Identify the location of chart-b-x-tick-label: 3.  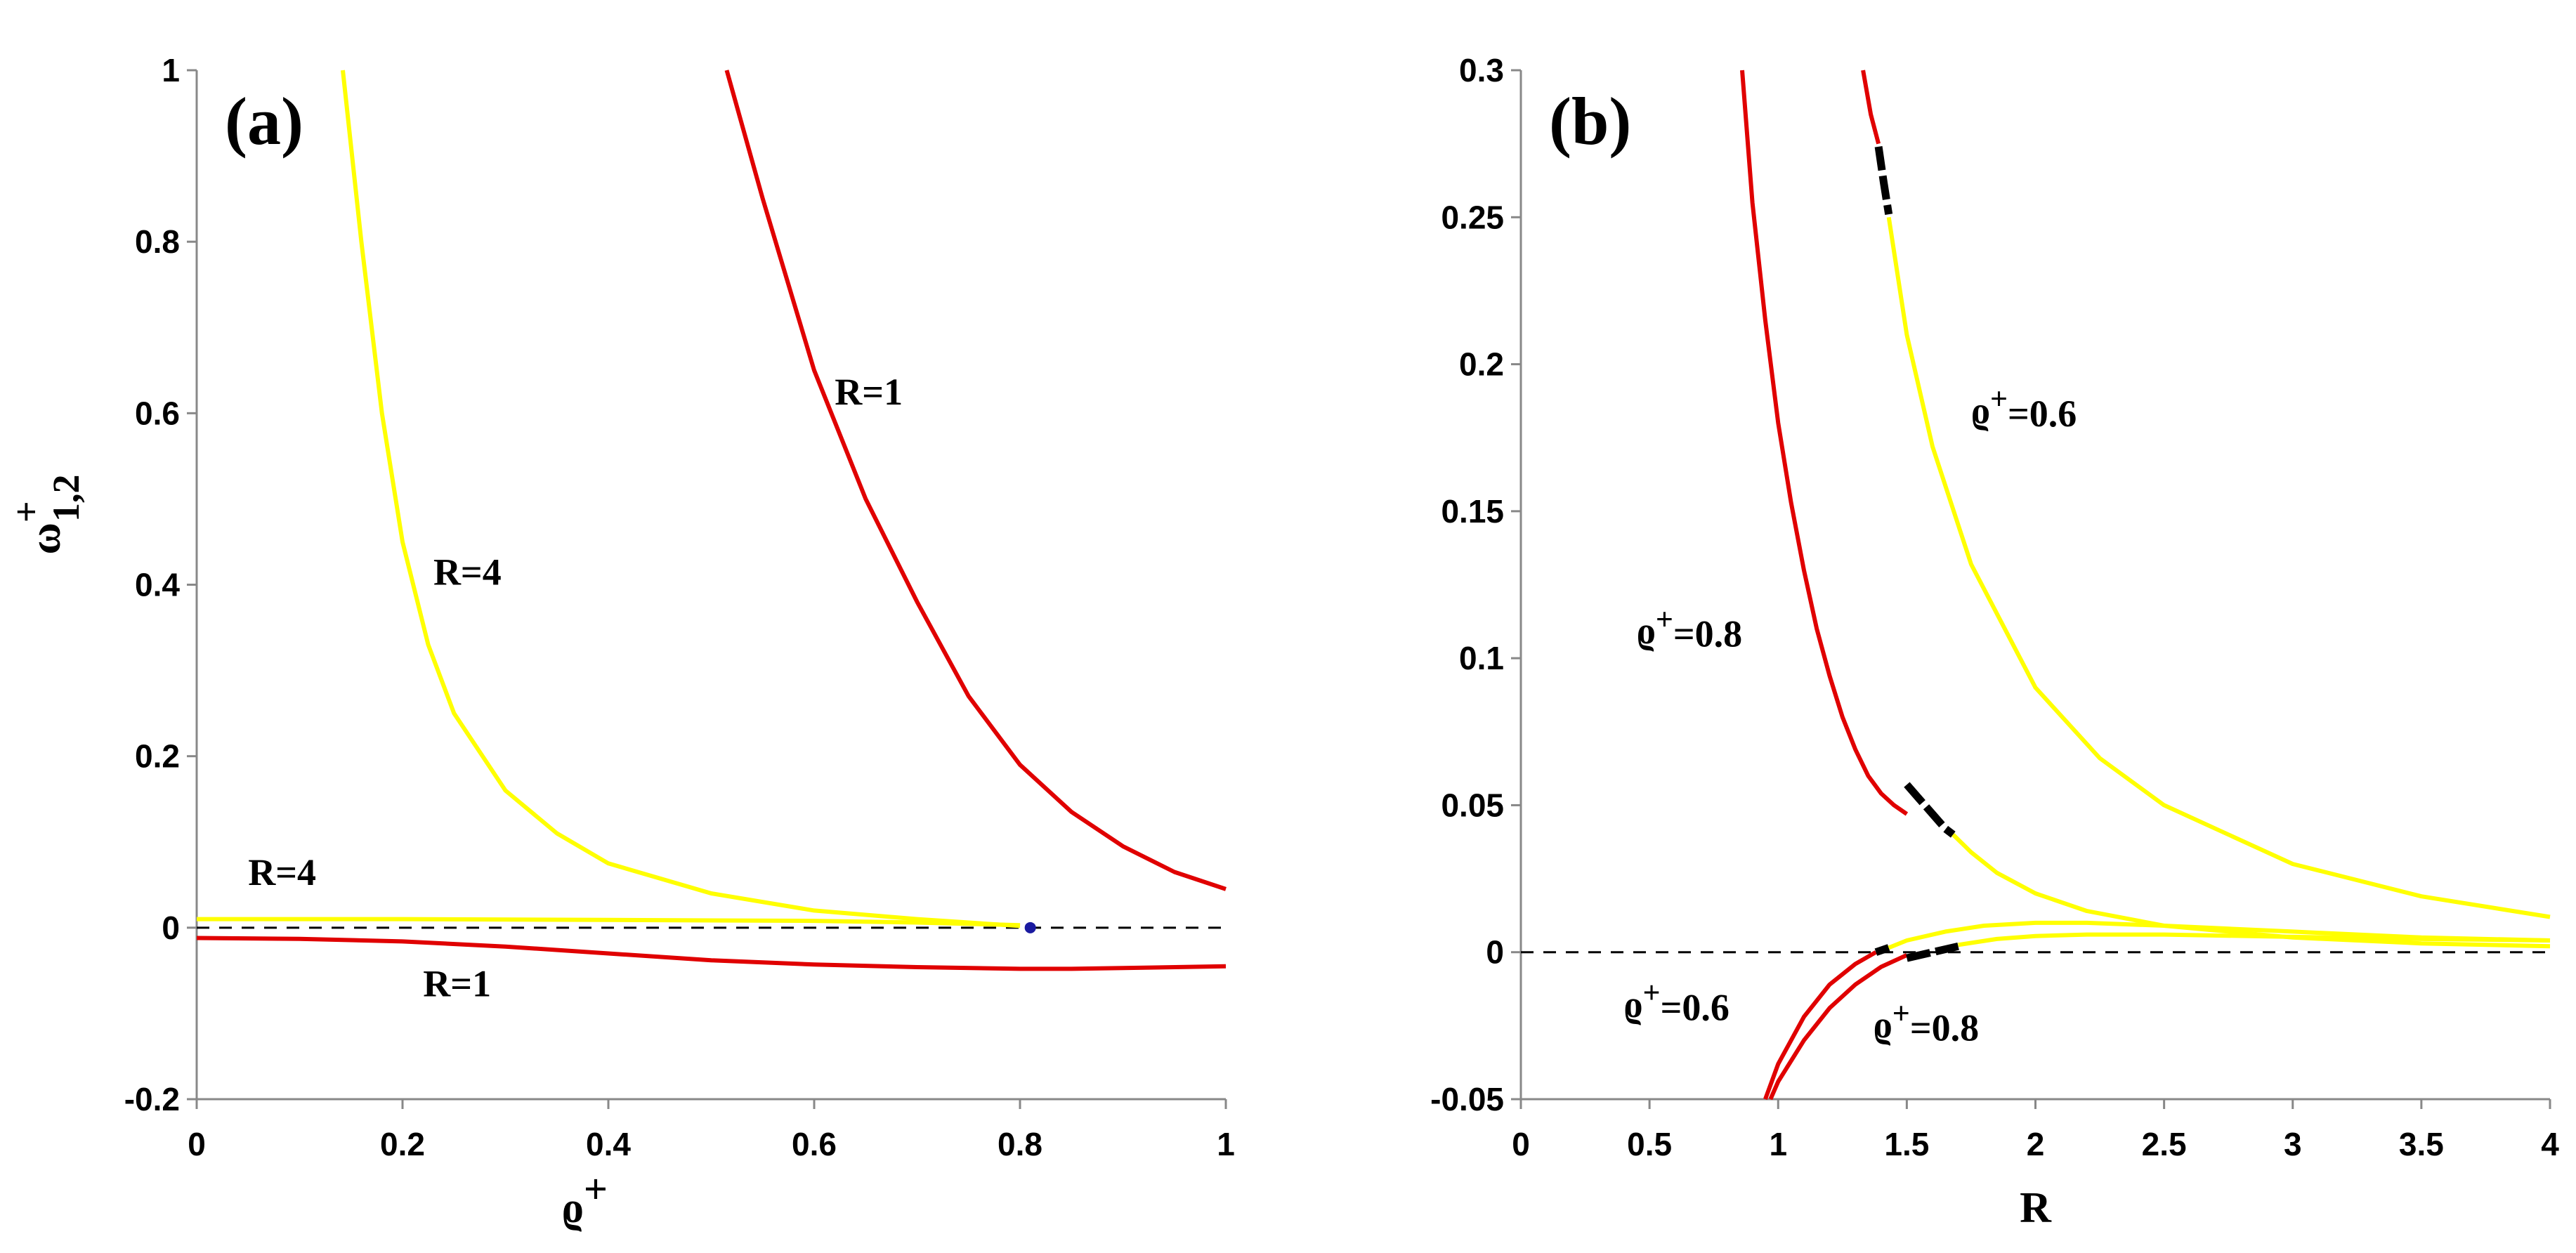
(2293, 1144).